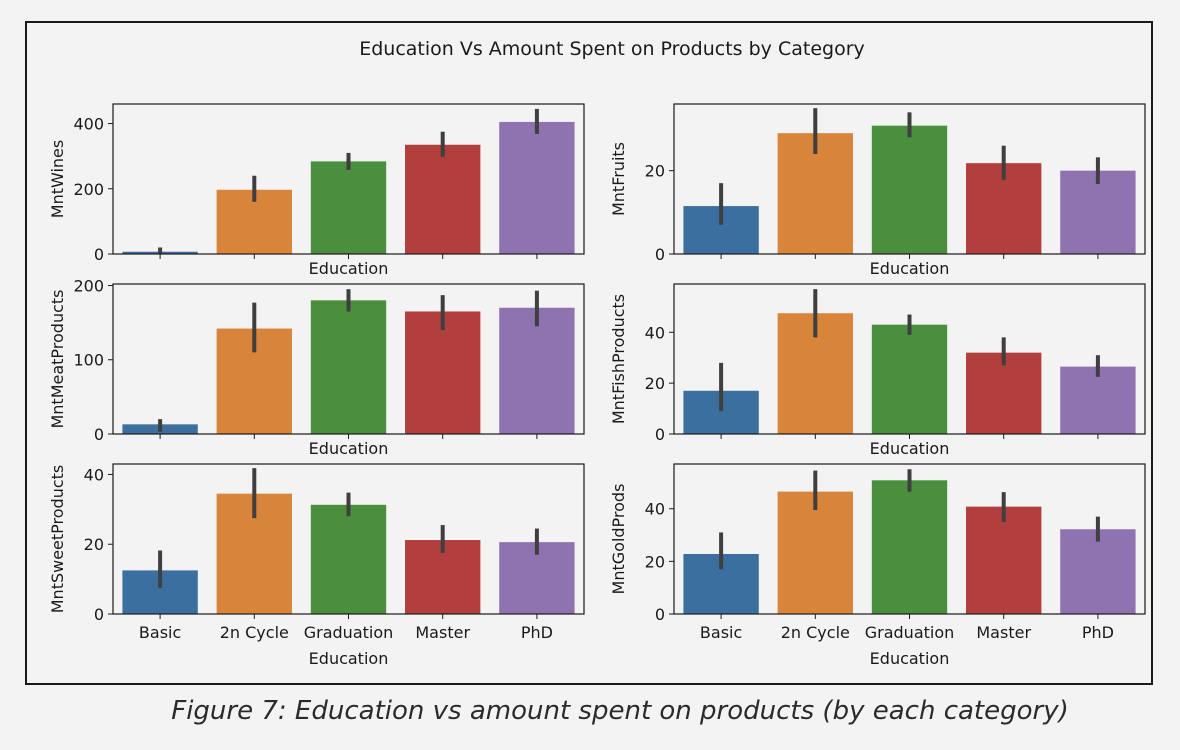 The width and height of the screenshot is (1180, 750). Describe the element at coordinates (618, 359) in the screenshot. I see `y-axis-label: MntFishProducts` at that location.